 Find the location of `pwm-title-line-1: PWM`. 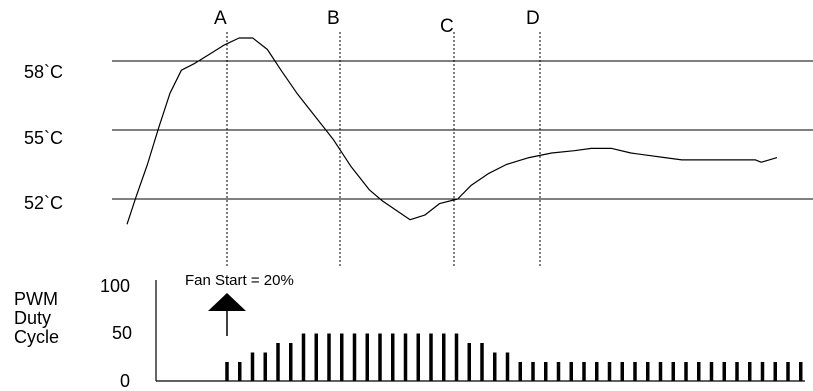

pwm-title-line-1: PWM is located at coordinates (36, 299).